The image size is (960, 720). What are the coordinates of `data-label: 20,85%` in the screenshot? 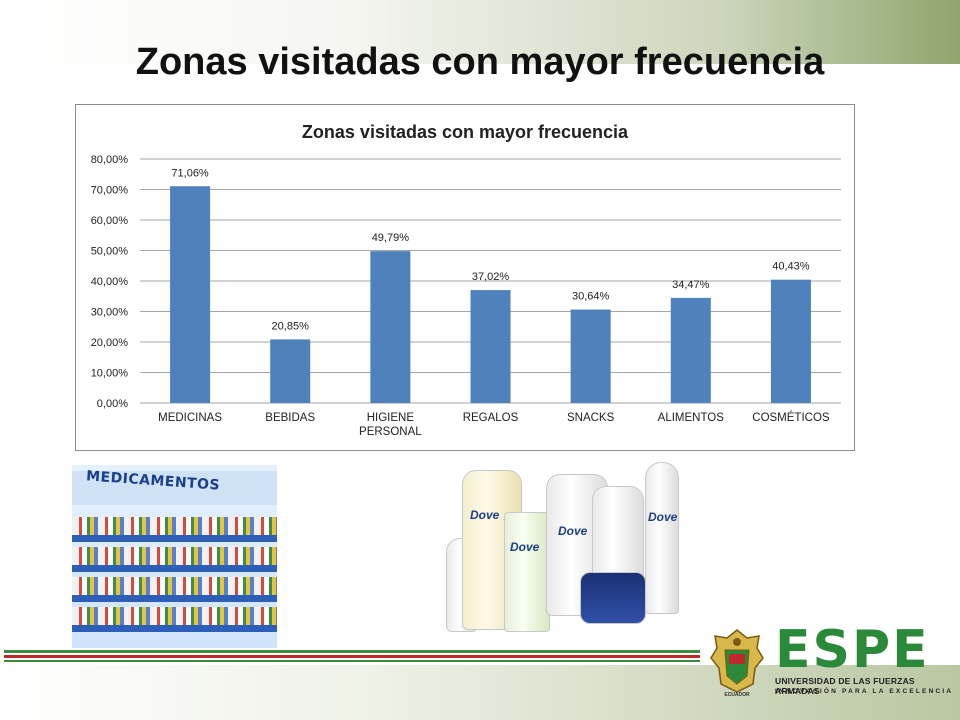 It's located at (291, 326).